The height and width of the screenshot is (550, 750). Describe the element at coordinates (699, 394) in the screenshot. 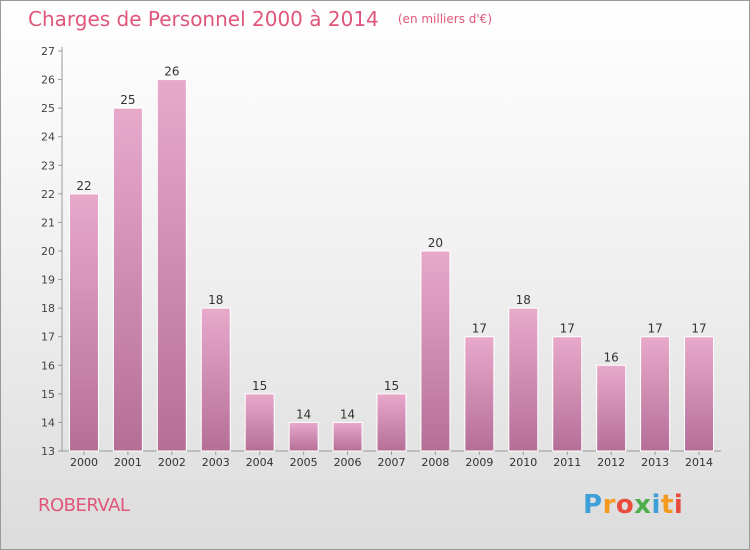

I see `bar-2014` at that location.